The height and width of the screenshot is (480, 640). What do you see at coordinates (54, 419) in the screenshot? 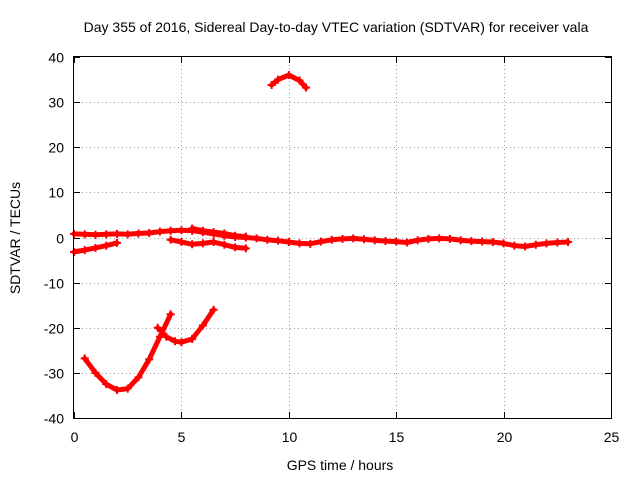
I see `y-tick-label: -40` at bounding box center [54, 419].